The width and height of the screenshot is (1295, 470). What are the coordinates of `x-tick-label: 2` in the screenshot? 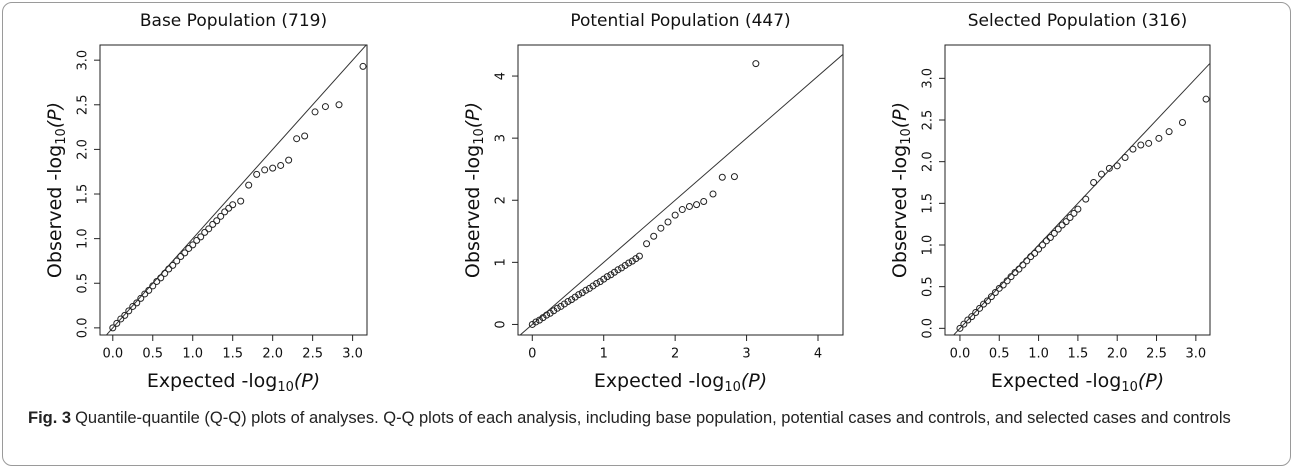 It's located at (675, 354).